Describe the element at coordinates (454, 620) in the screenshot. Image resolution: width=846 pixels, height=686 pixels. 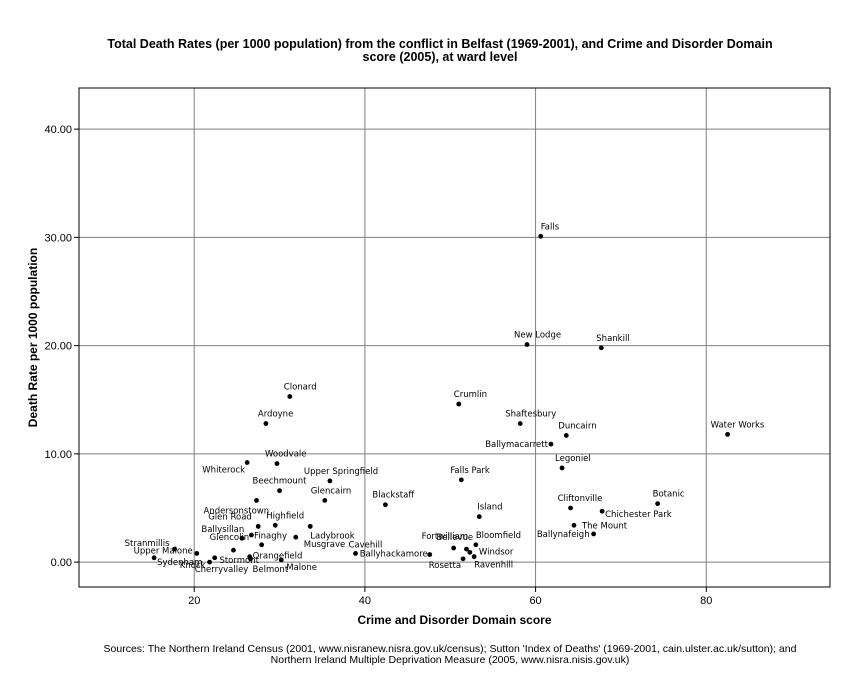
I see `x-axis-title: Crime and Disorder Domain score` at that location.